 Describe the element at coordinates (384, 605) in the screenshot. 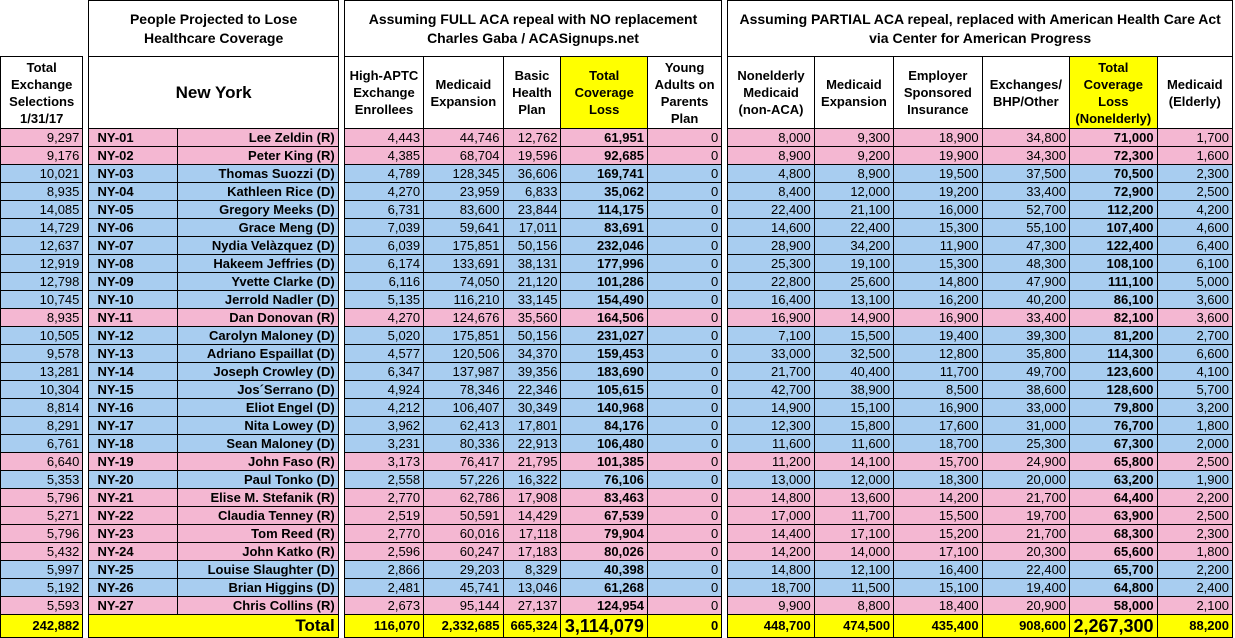

I see `high-aptc-value: 2,673` at that location.